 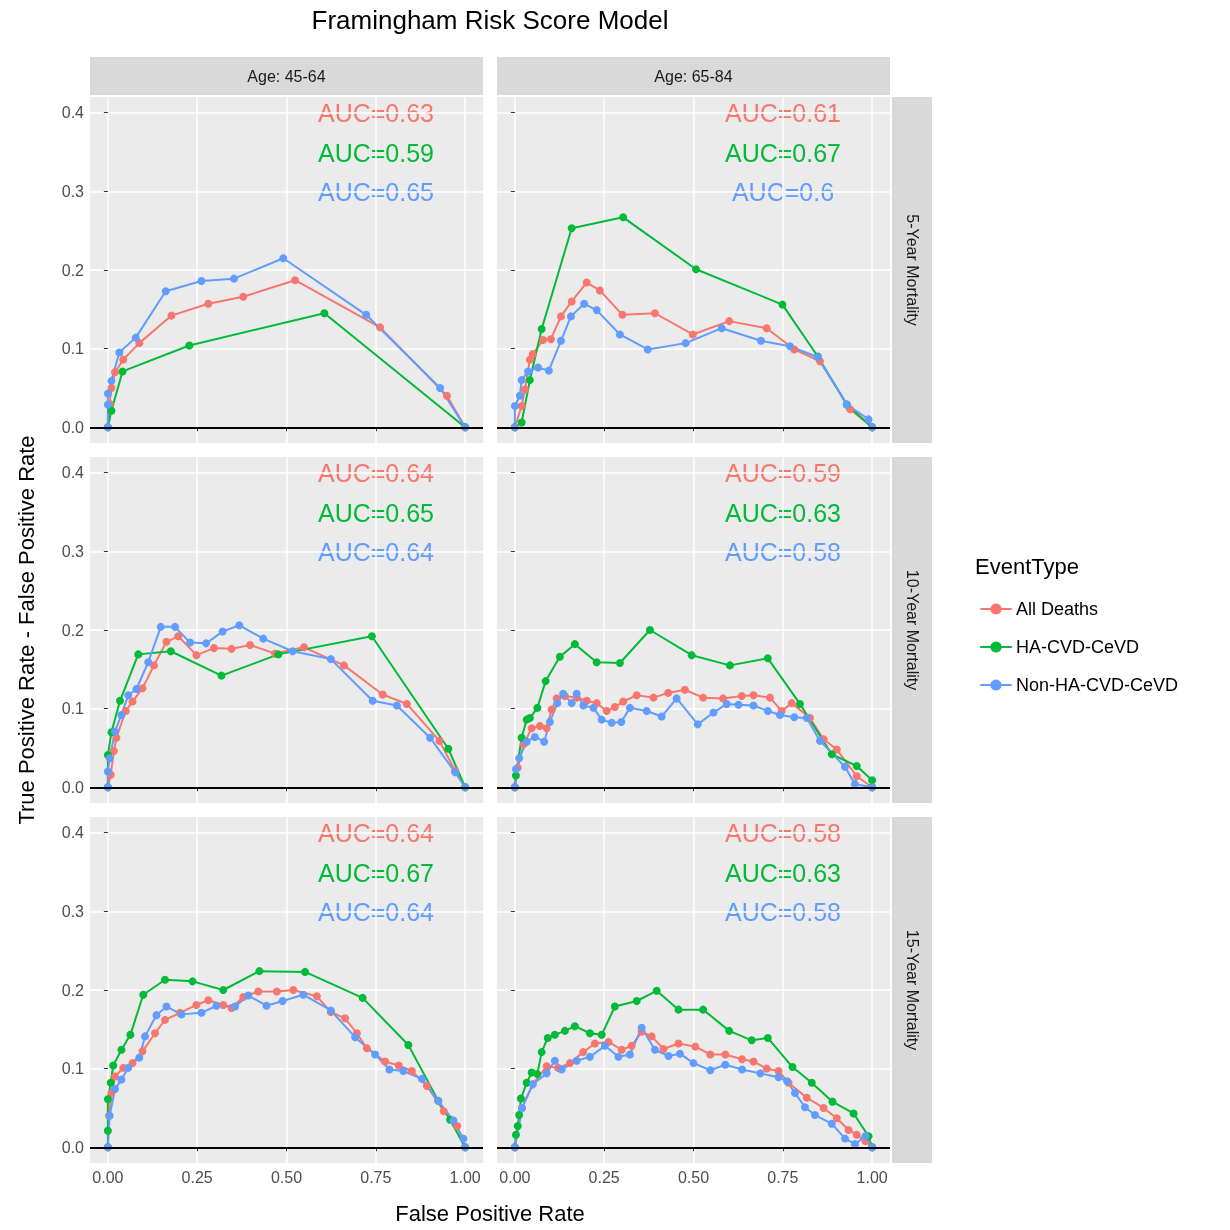 I want to click on annotation: AUC=0.6, so click(x=783, y=192).